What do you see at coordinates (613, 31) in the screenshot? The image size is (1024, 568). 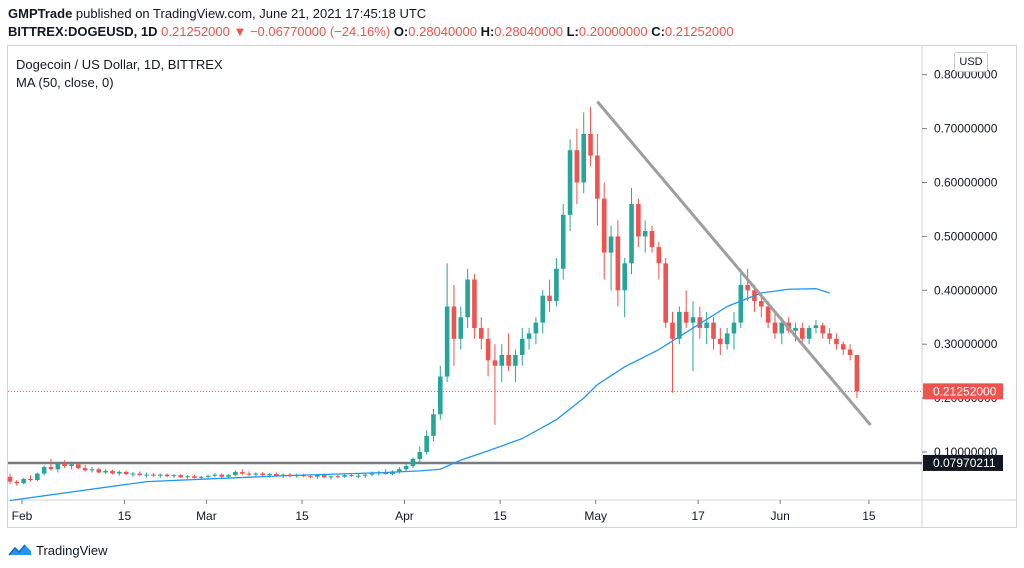 I see `low-value: 0.20000000` at bounding box center [613, 31].